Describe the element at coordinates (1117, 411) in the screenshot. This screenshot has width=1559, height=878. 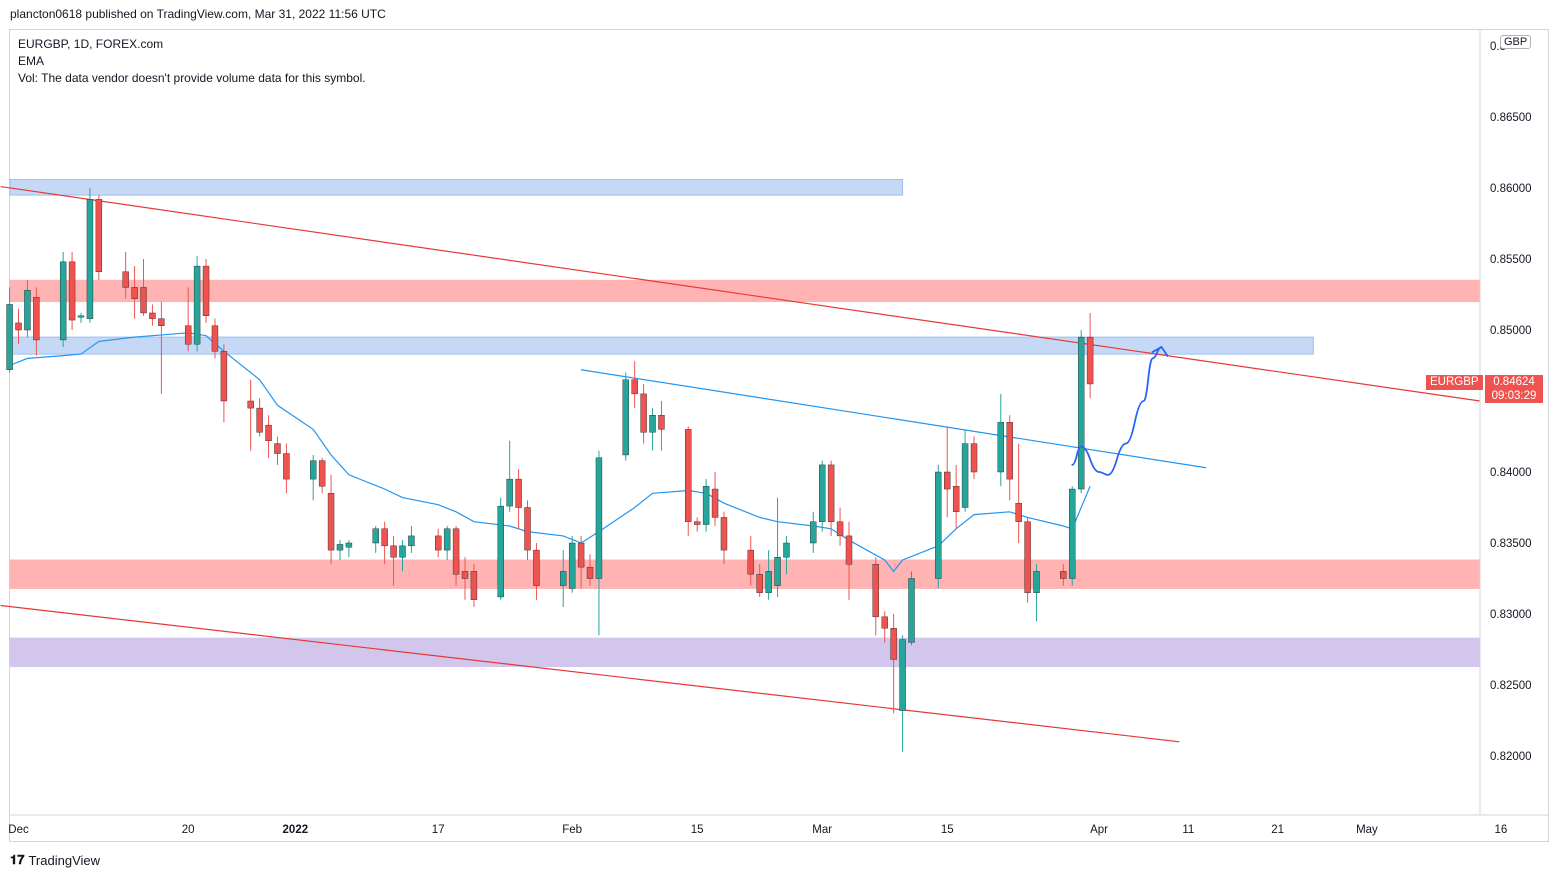
I see `projection-path` at that location.